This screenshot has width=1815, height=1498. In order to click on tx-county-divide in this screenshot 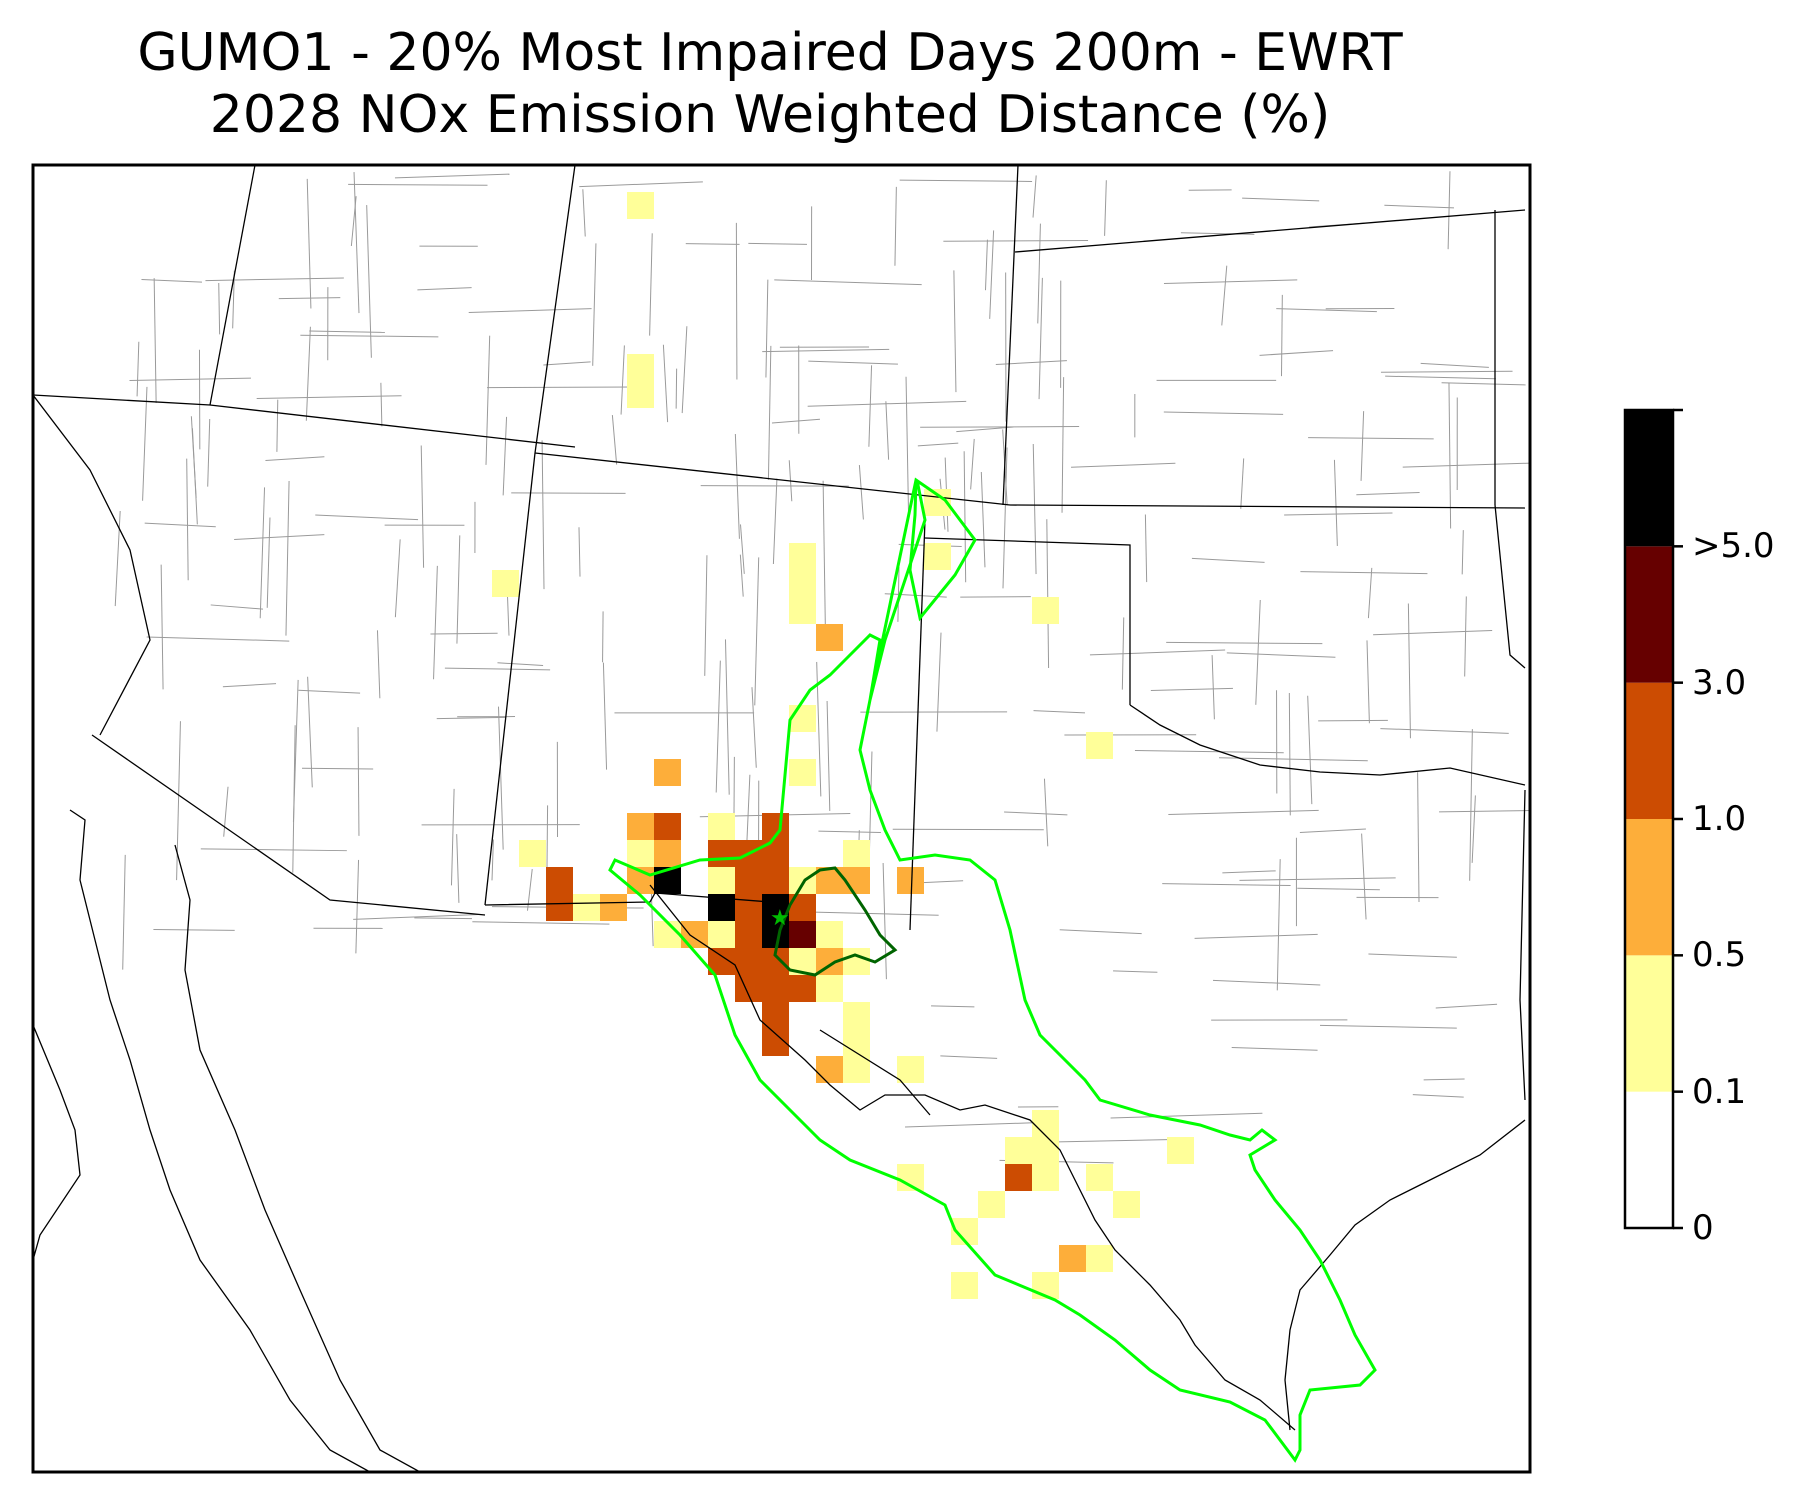, I will do `click(875, 1072)`.